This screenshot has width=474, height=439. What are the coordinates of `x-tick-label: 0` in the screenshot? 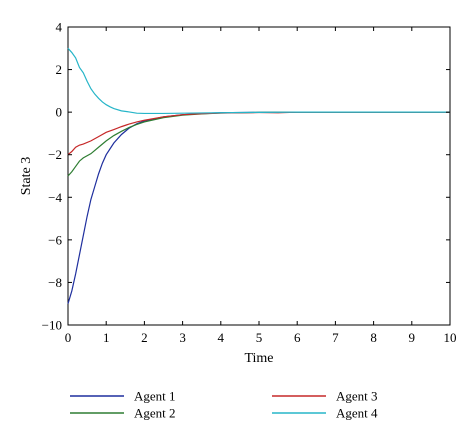 It's located at (68, 337).